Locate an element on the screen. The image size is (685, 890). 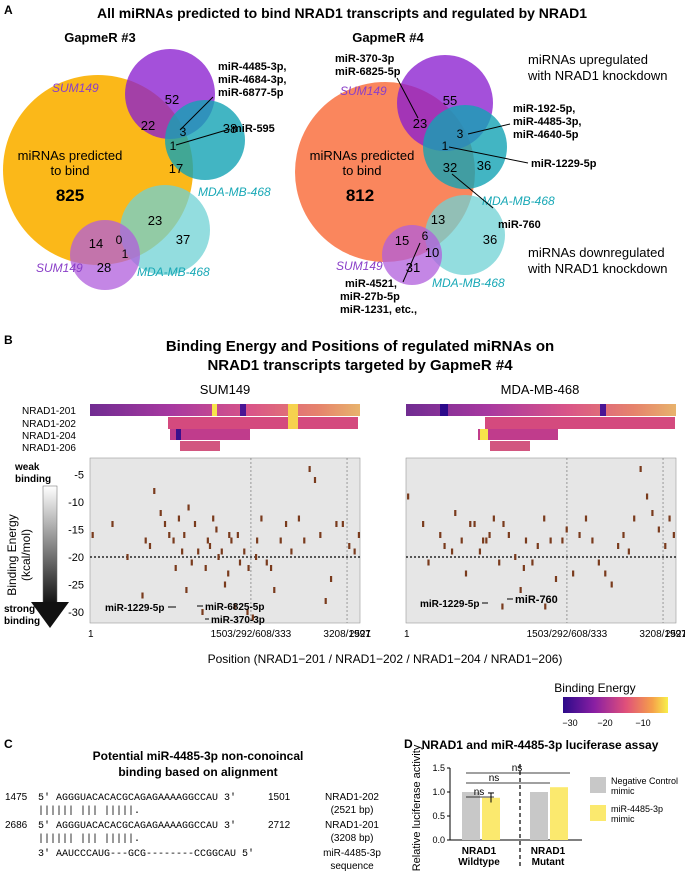
venn-right-callout-bottom-1: miR-4521, is located at coordinates (371, 284).